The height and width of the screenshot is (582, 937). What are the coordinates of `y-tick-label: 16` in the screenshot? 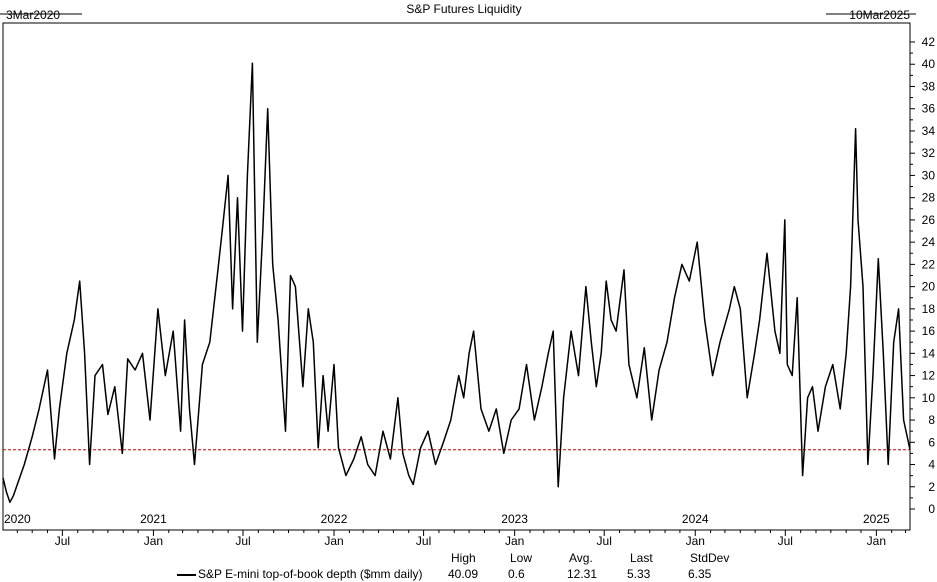 It's located at (929, 331).